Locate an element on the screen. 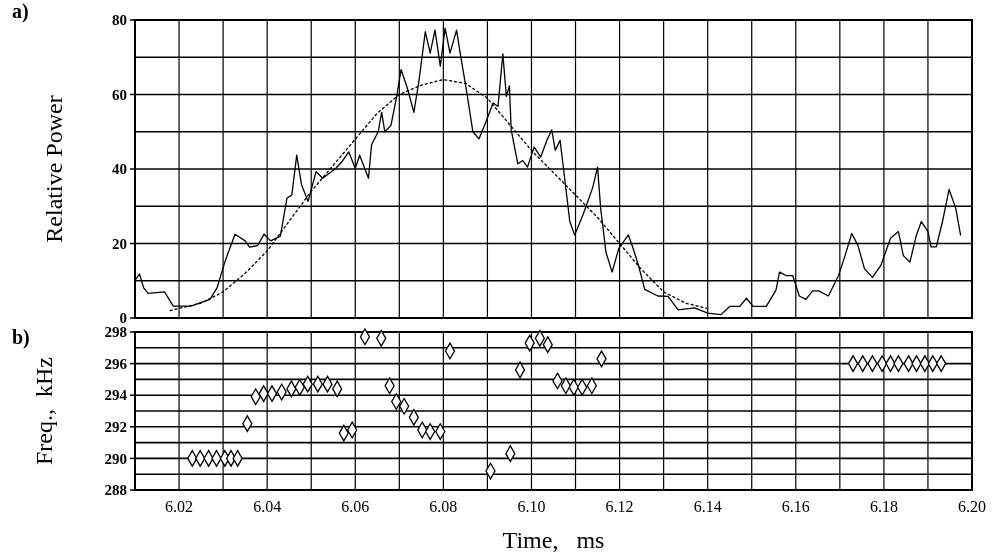 This screenshot has height=557, width=1004. x-tick-label: 6.12 is located at coordinates (619, 506).